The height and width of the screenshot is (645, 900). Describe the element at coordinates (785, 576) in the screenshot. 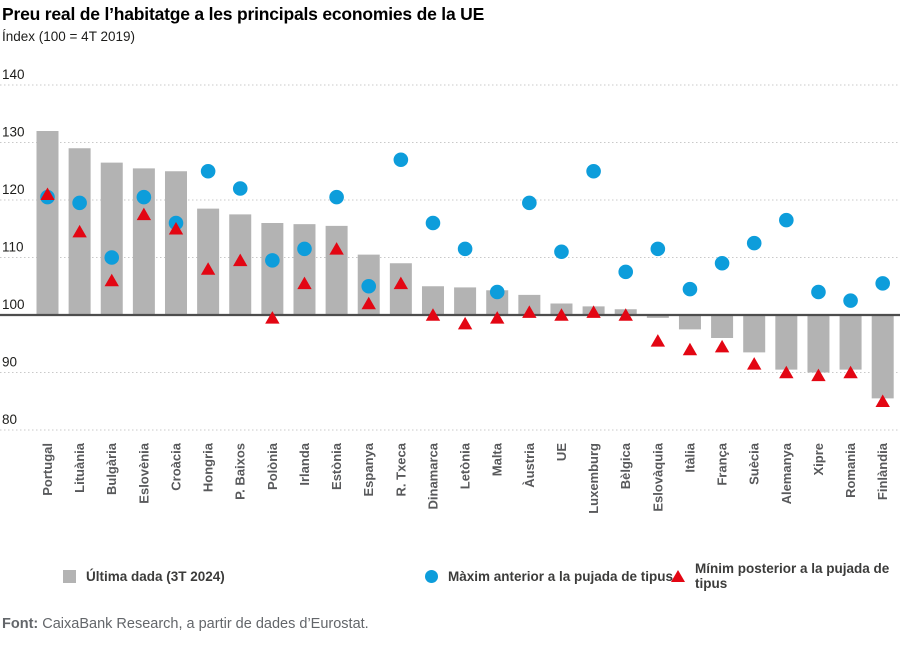

I see `legend-item-min: Mínim posterior a la pujada de tipus` at that location.